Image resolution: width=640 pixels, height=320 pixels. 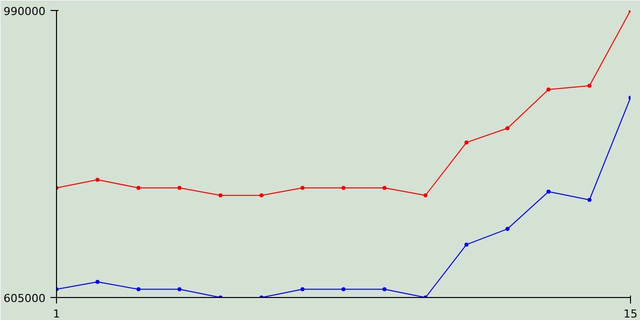 I want to click on x-tick-label: 1, so click(x=56, y=314).